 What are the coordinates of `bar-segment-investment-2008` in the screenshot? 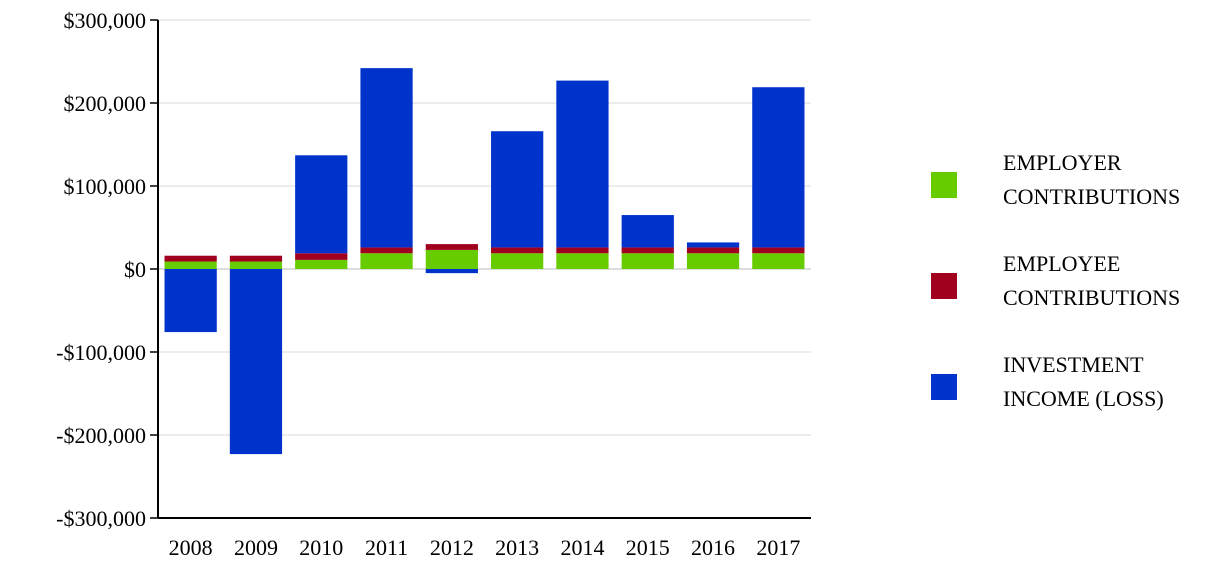 It's located at (190, 301).